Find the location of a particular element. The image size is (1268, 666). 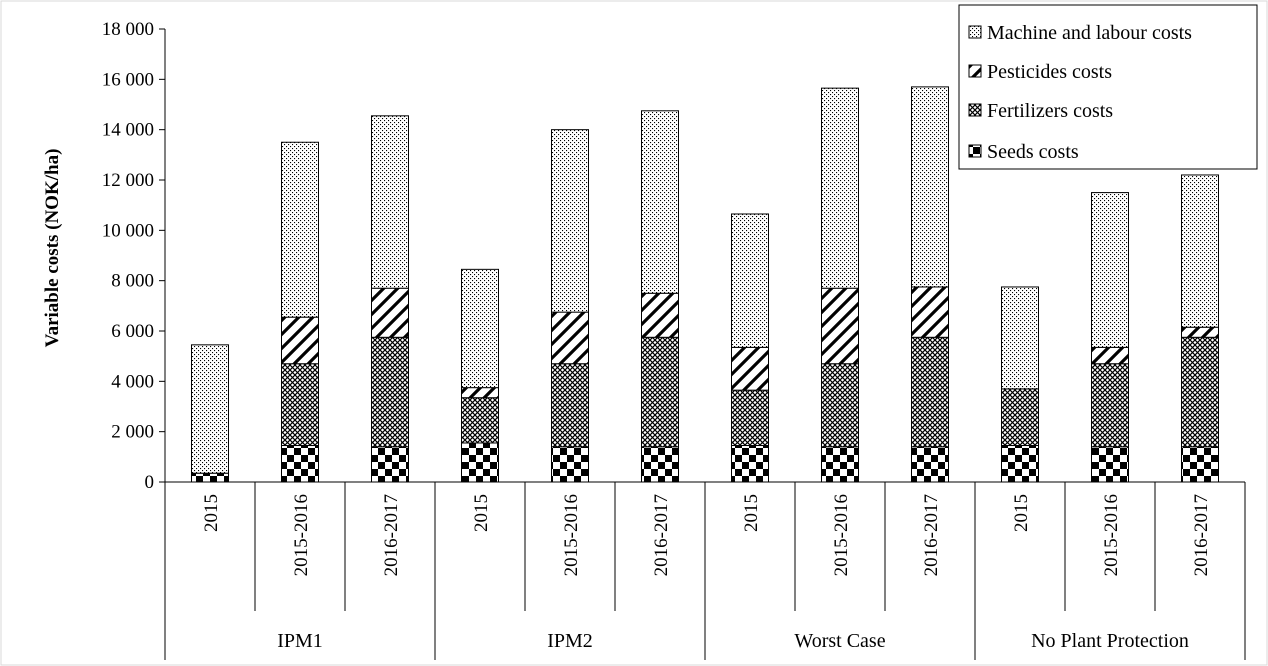

y-tick-label: 14 000 is located at coordinates (128, 130).